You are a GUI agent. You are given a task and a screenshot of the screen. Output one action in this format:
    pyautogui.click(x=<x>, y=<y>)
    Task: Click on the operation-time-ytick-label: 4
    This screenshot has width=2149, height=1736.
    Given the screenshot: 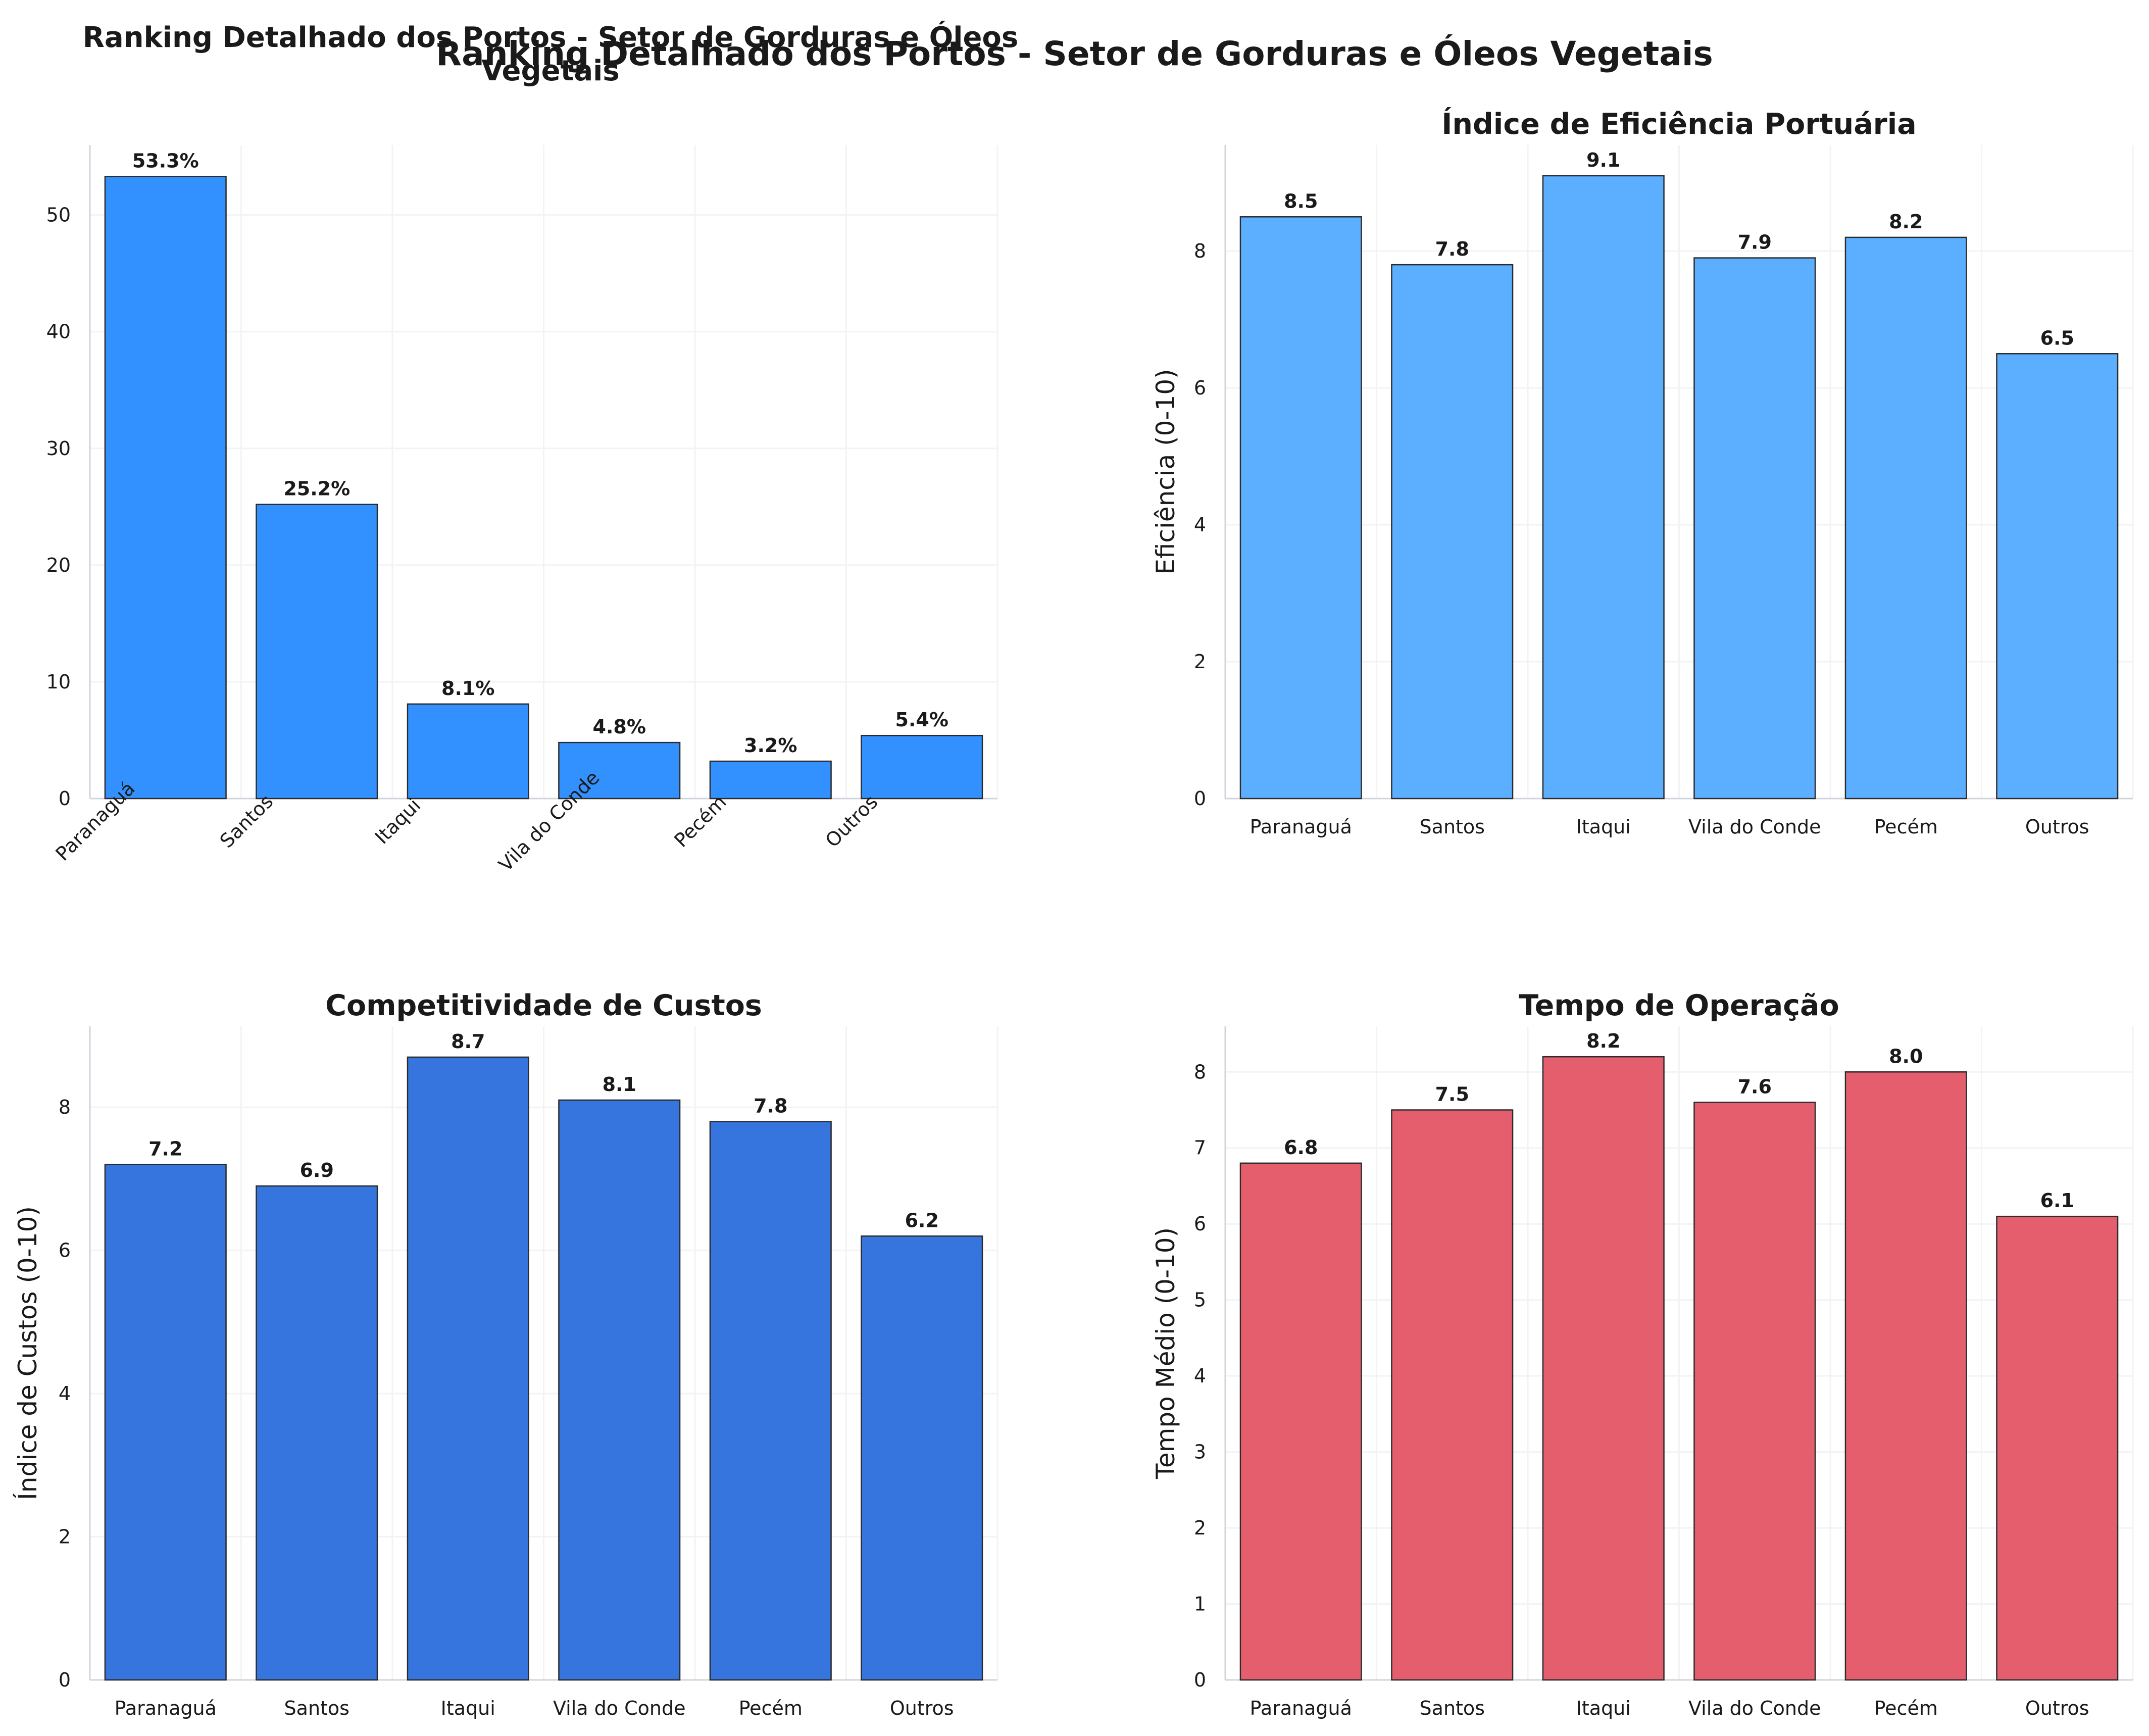 What is the action you would take?
    pyautogui.click(x=1200, y=1376)
    